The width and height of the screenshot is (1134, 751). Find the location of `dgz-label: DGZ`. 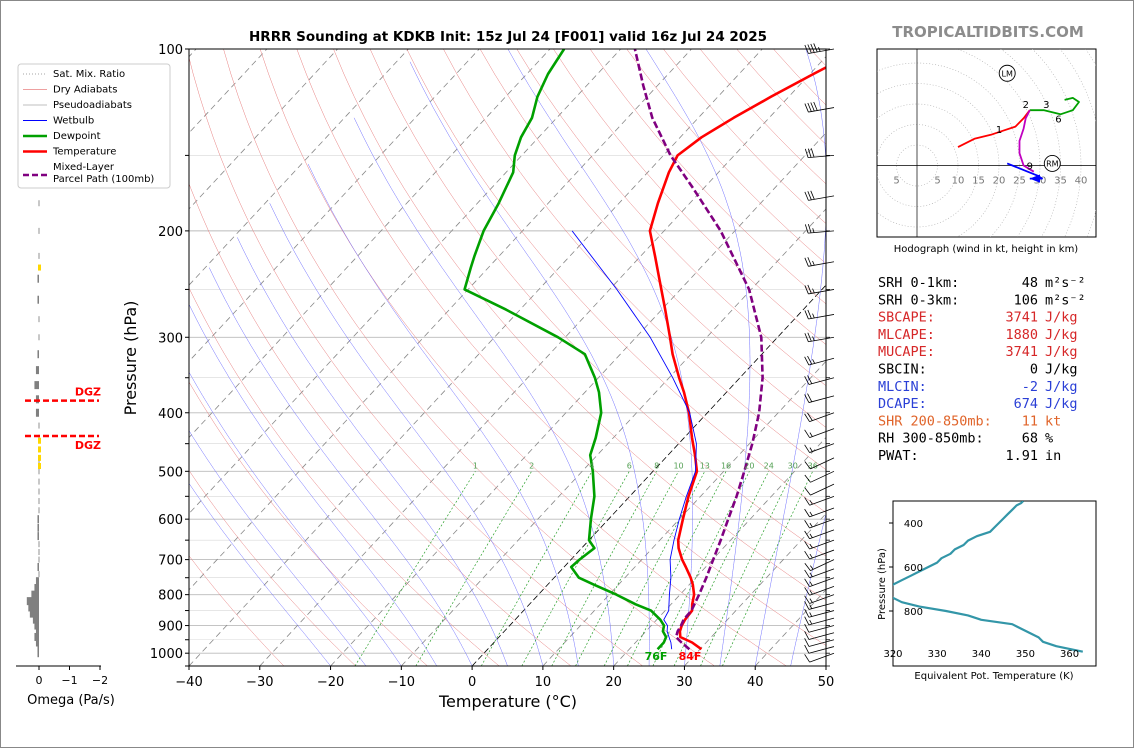

dgz-label: DGZ is located at coordinates (88, 445).